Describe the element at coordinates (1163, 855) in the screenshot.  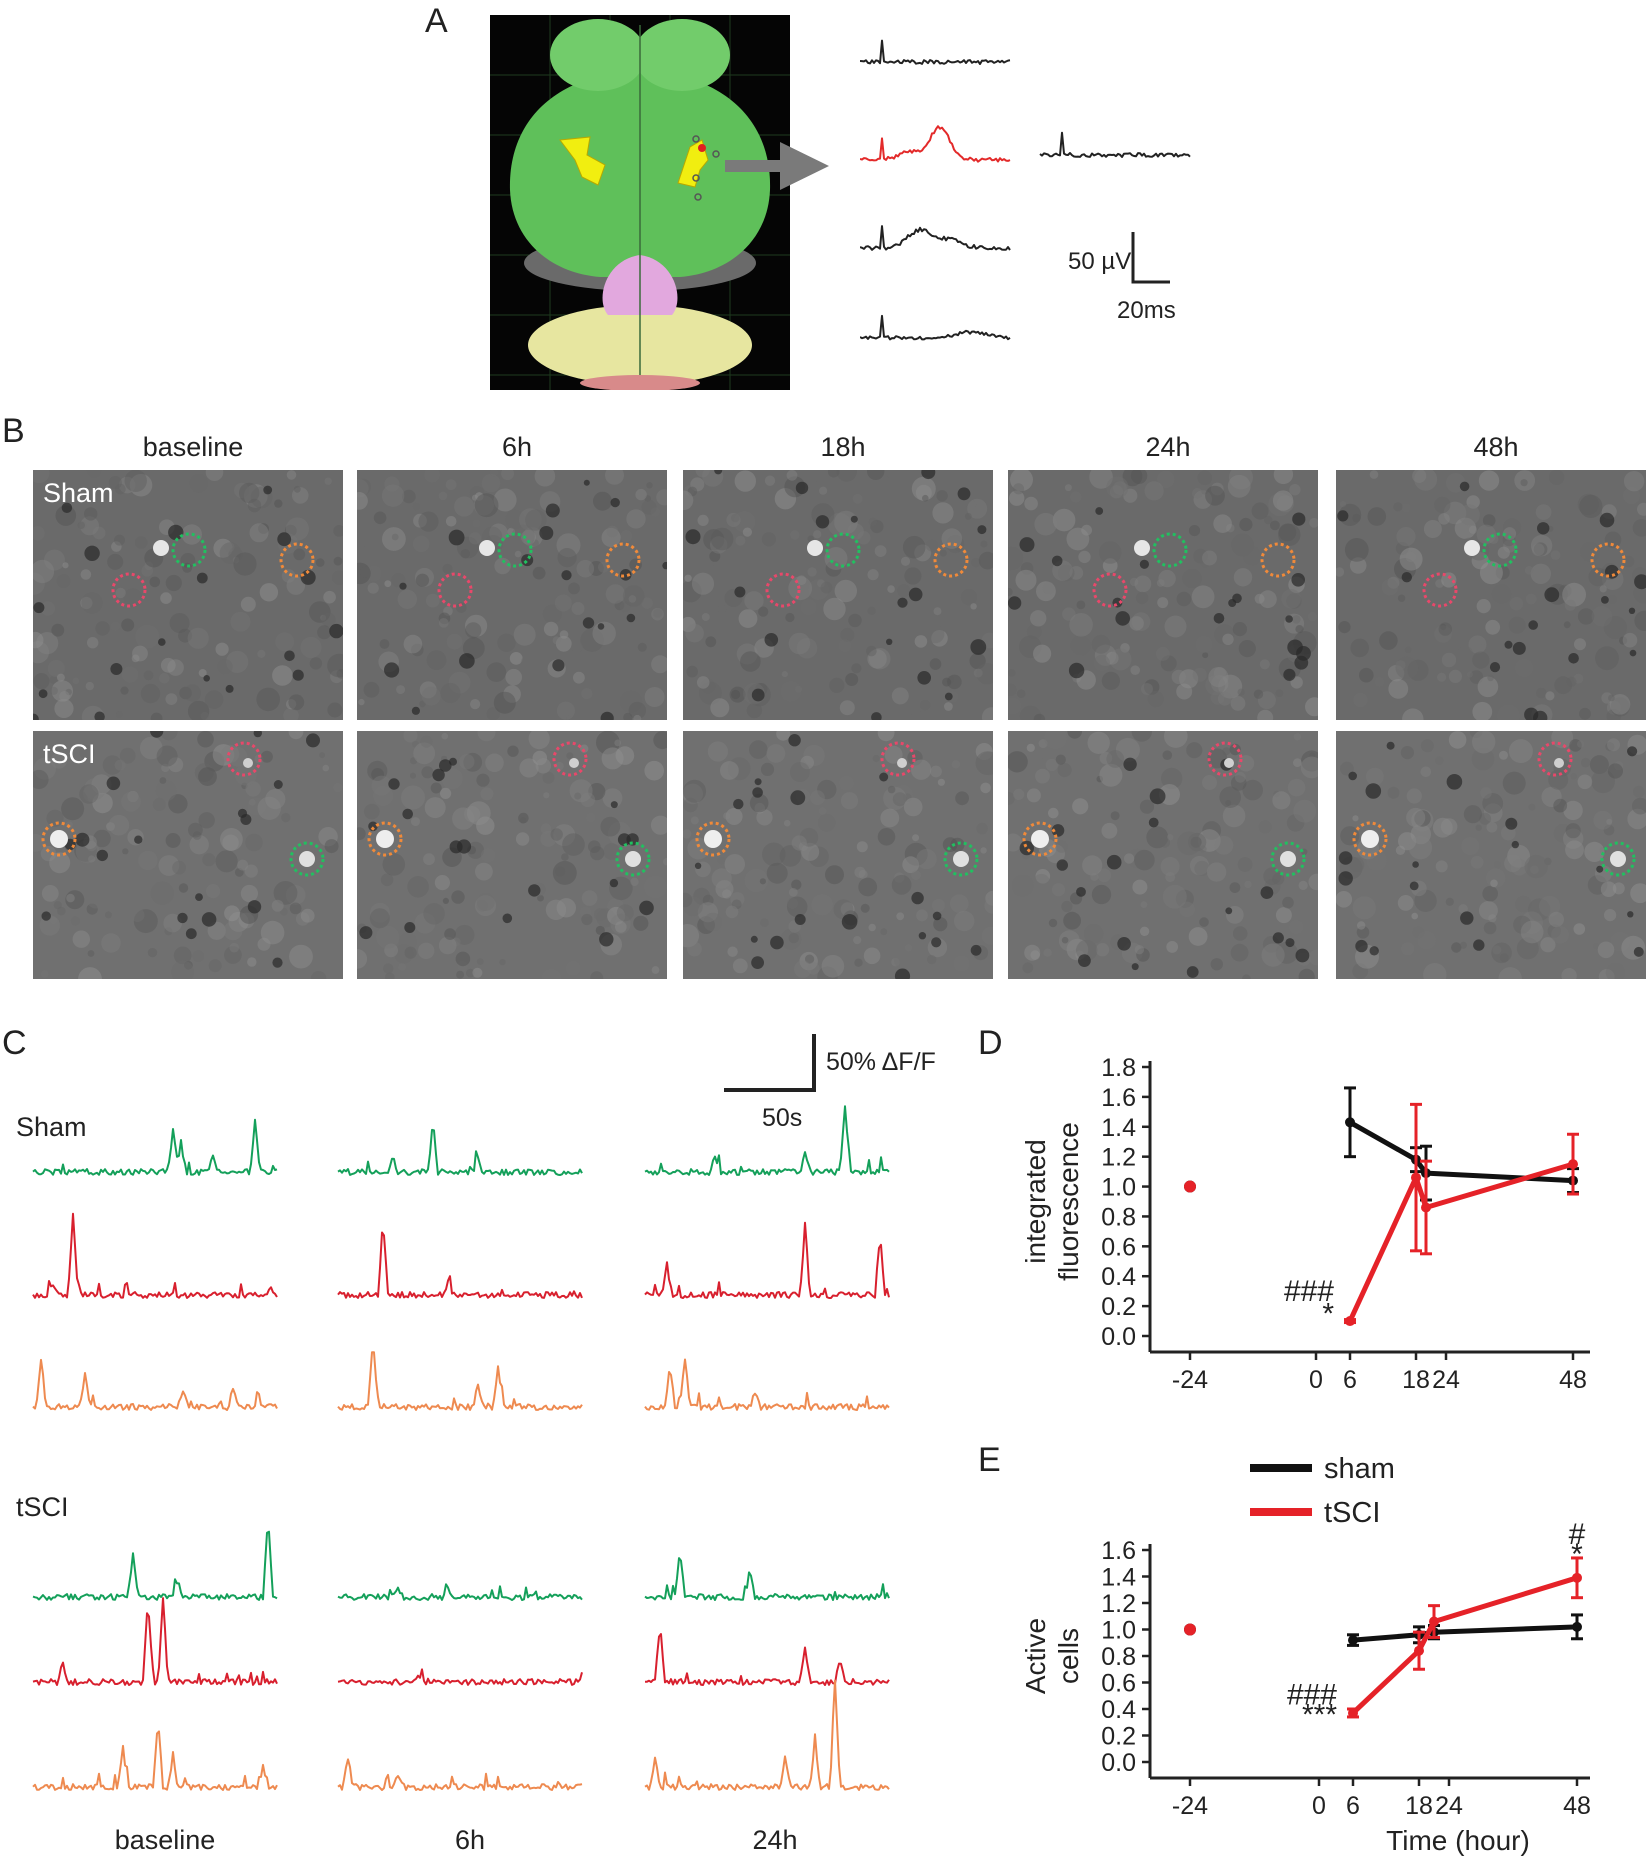
I see `micrograph-tsci-24h` at that location.